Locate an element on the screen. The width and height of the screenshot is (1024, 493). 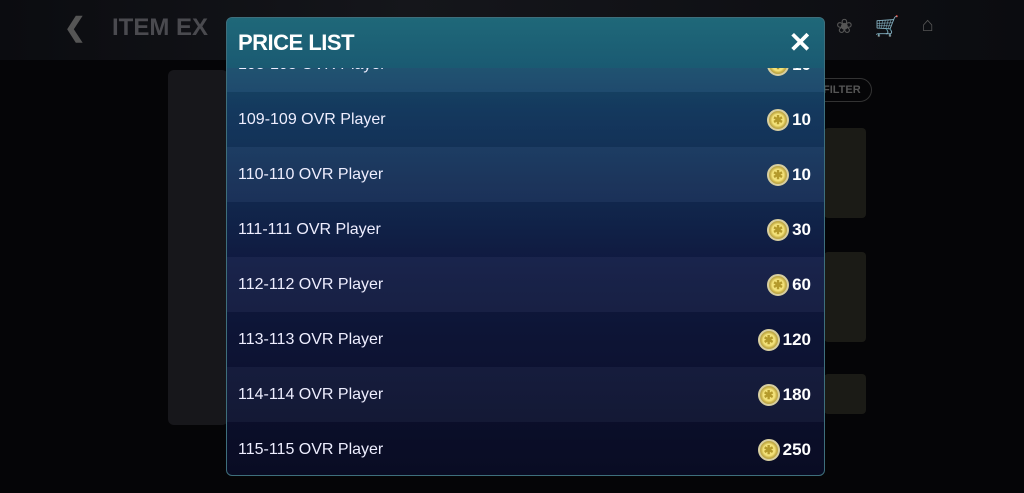
page-title: ITEM EX is located at coordinates (160, 27).